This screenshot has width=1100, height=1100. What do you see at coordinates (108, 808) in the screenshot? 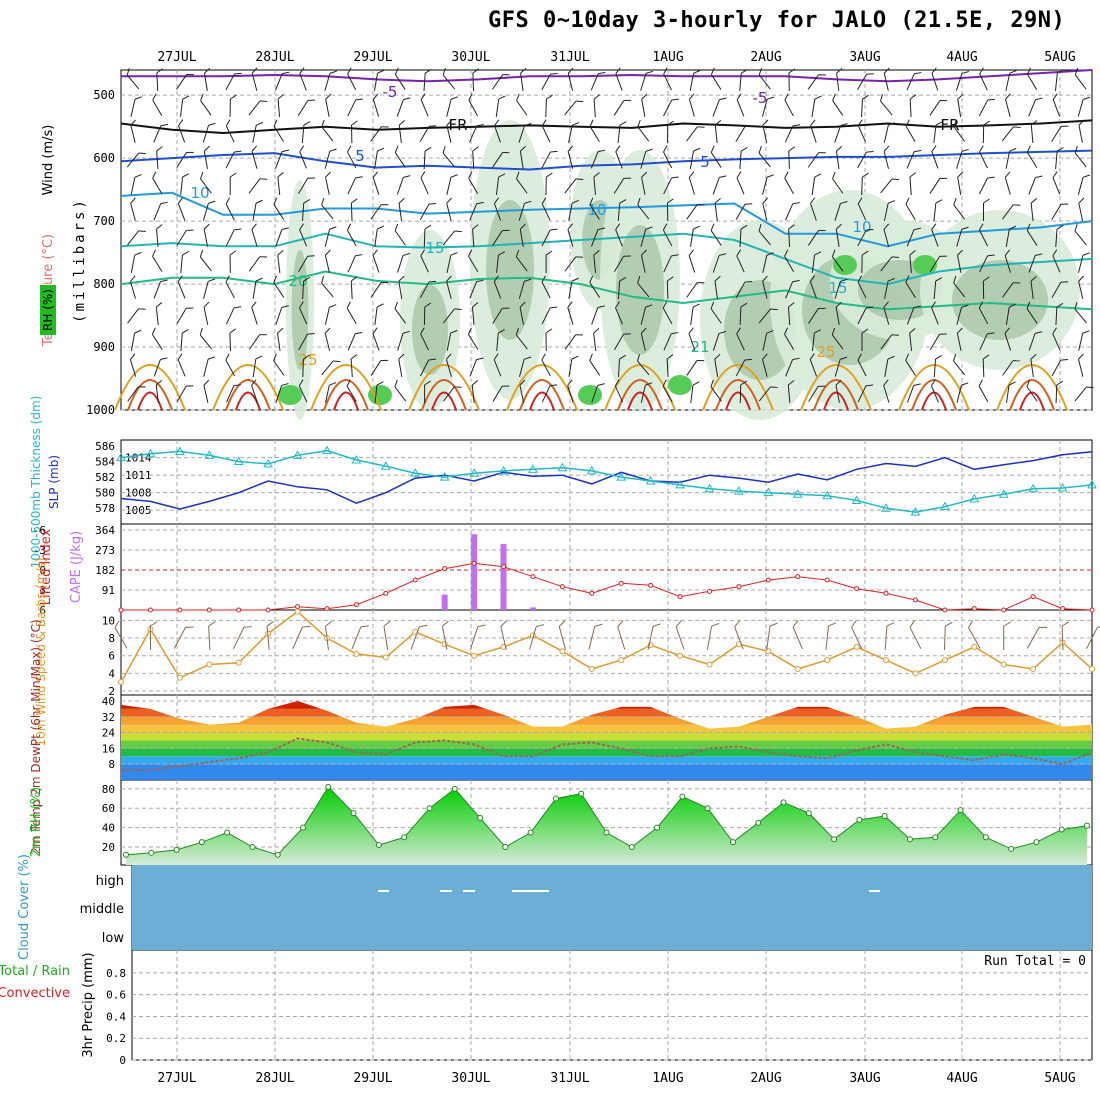
I see `rh2m-tick: 60` at bounding box center [108, 808].